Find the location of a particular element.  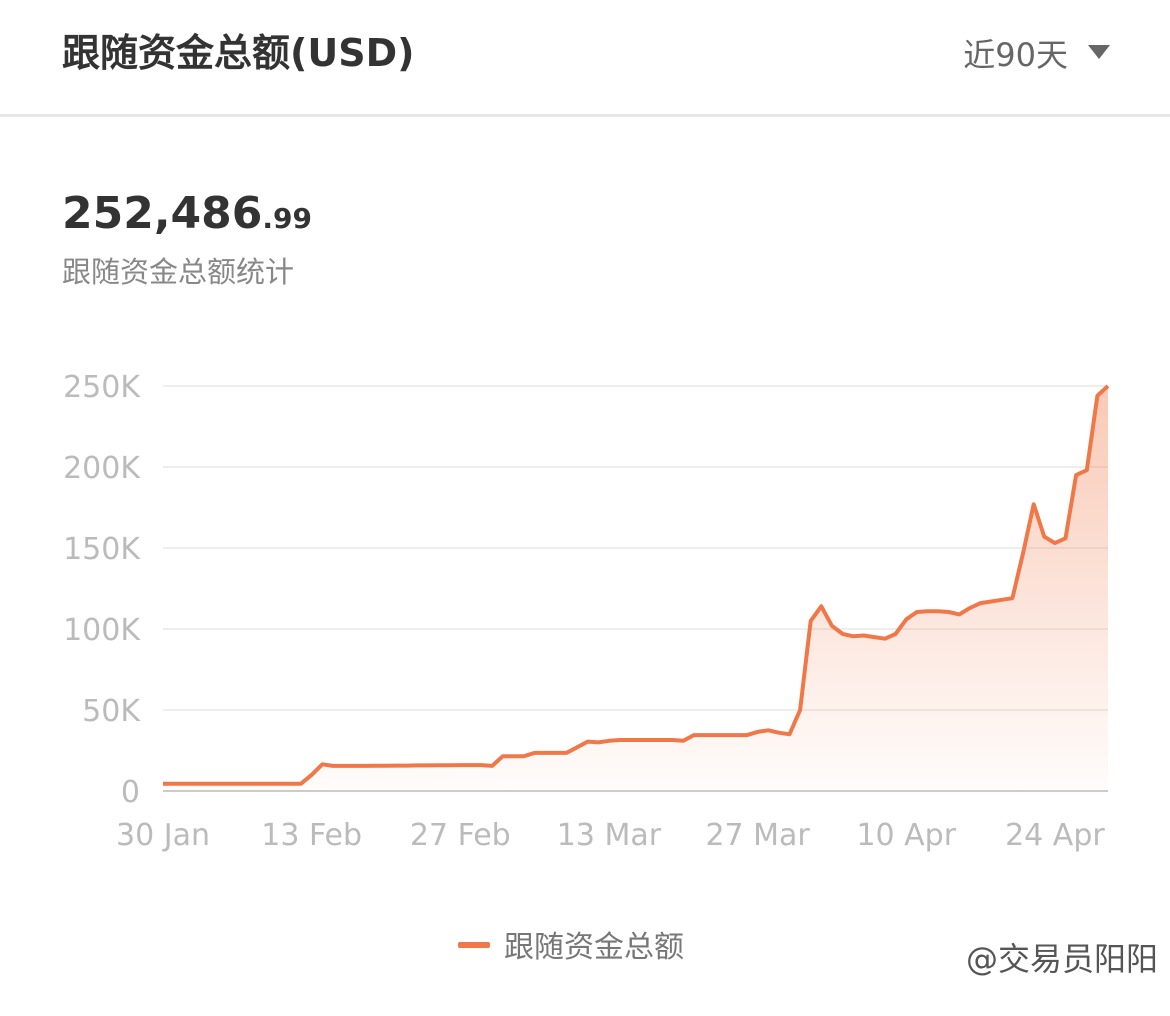

x-tick-label: 27 Mar is located at coordinates (757, 835).